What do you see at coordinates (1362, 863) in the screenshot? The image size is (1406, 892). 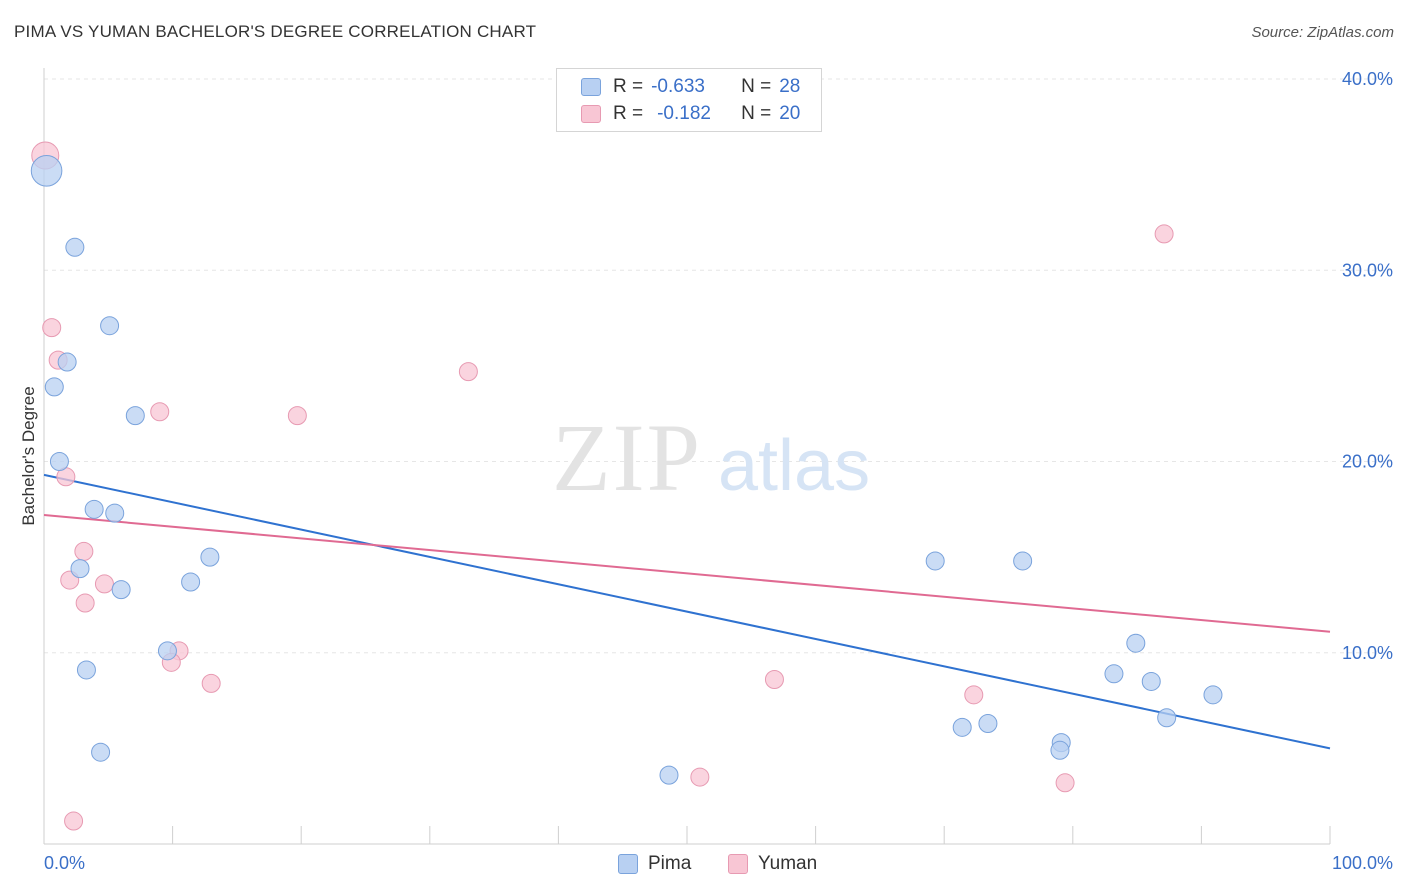 I see `x-tick-label-max: 100.0%` at bounding box center [1362, 863].